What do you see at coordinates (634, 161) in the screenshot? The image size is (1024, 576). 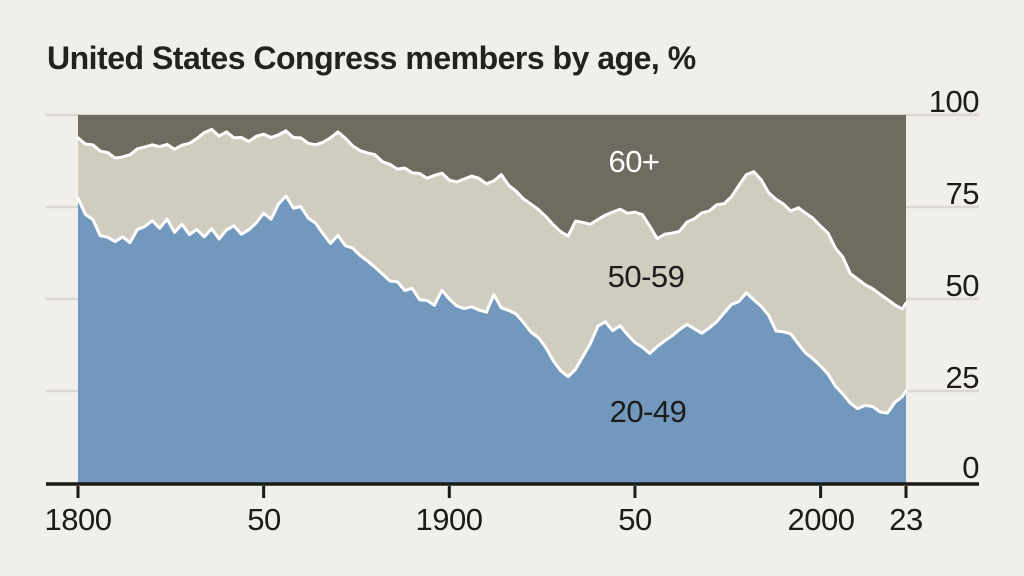 I see `series-label-60plus: 60+` at bounding box center [634, 161].